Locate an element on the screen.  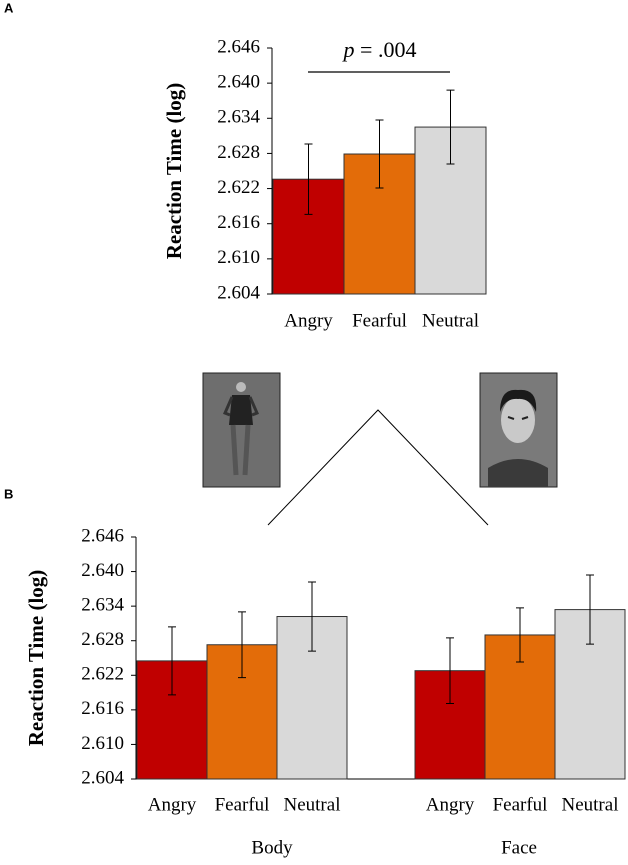
panel-label: B is located at coordinates (8, 493).